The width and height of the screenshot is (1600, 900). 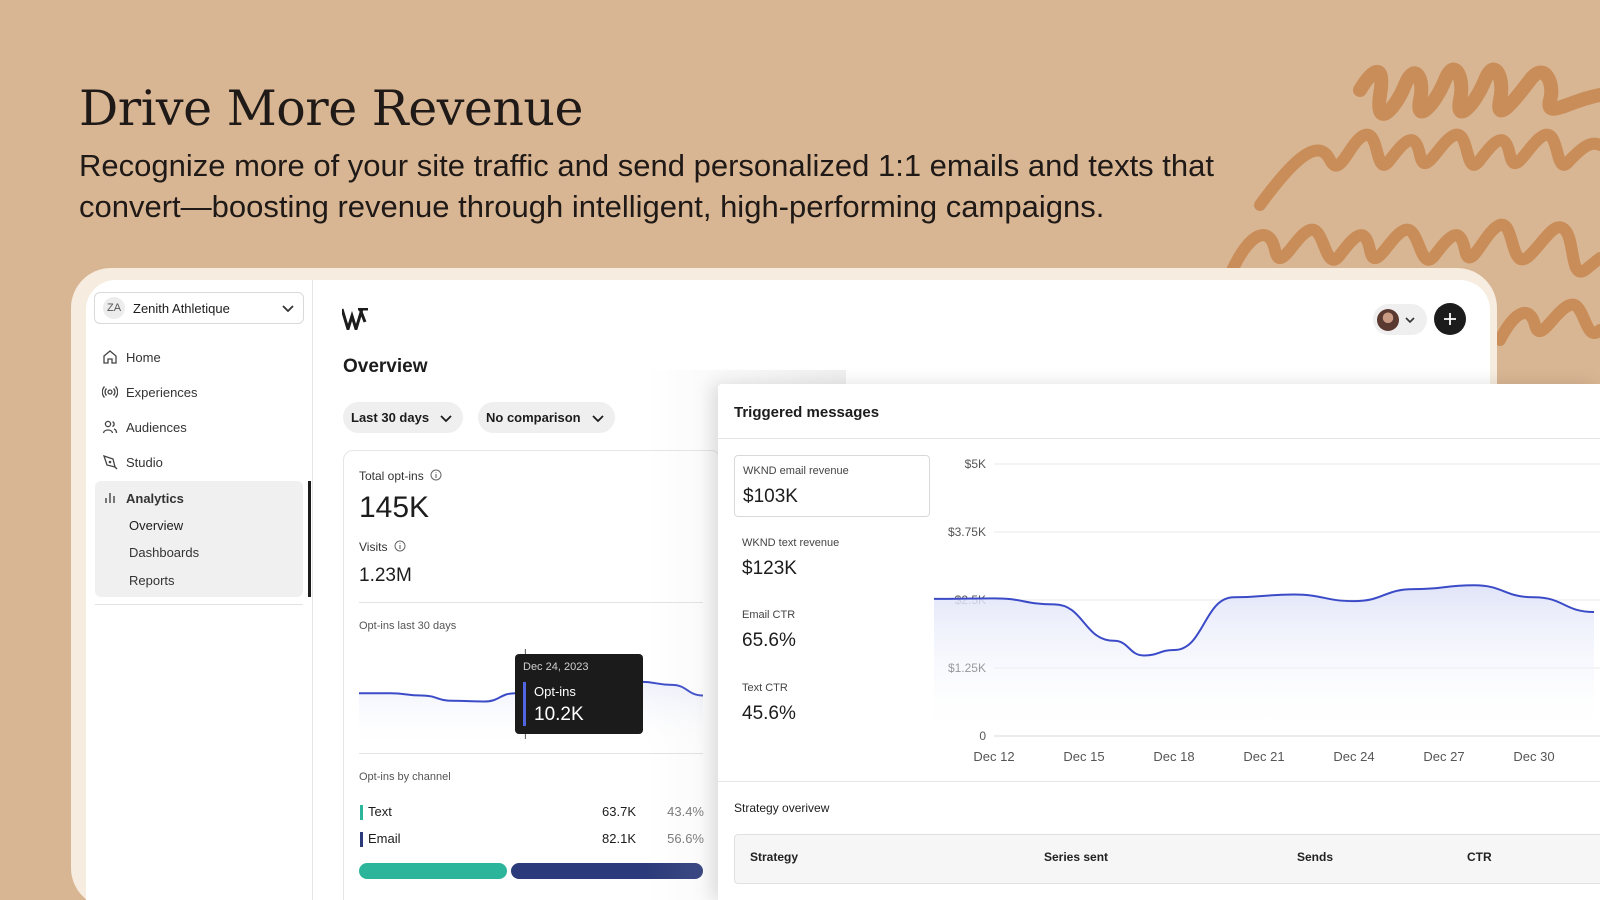 What do you see at coordinates (394, 507) in the screenshot?
I see `total-optins-value: 145K` at bounding box center [394, 507].